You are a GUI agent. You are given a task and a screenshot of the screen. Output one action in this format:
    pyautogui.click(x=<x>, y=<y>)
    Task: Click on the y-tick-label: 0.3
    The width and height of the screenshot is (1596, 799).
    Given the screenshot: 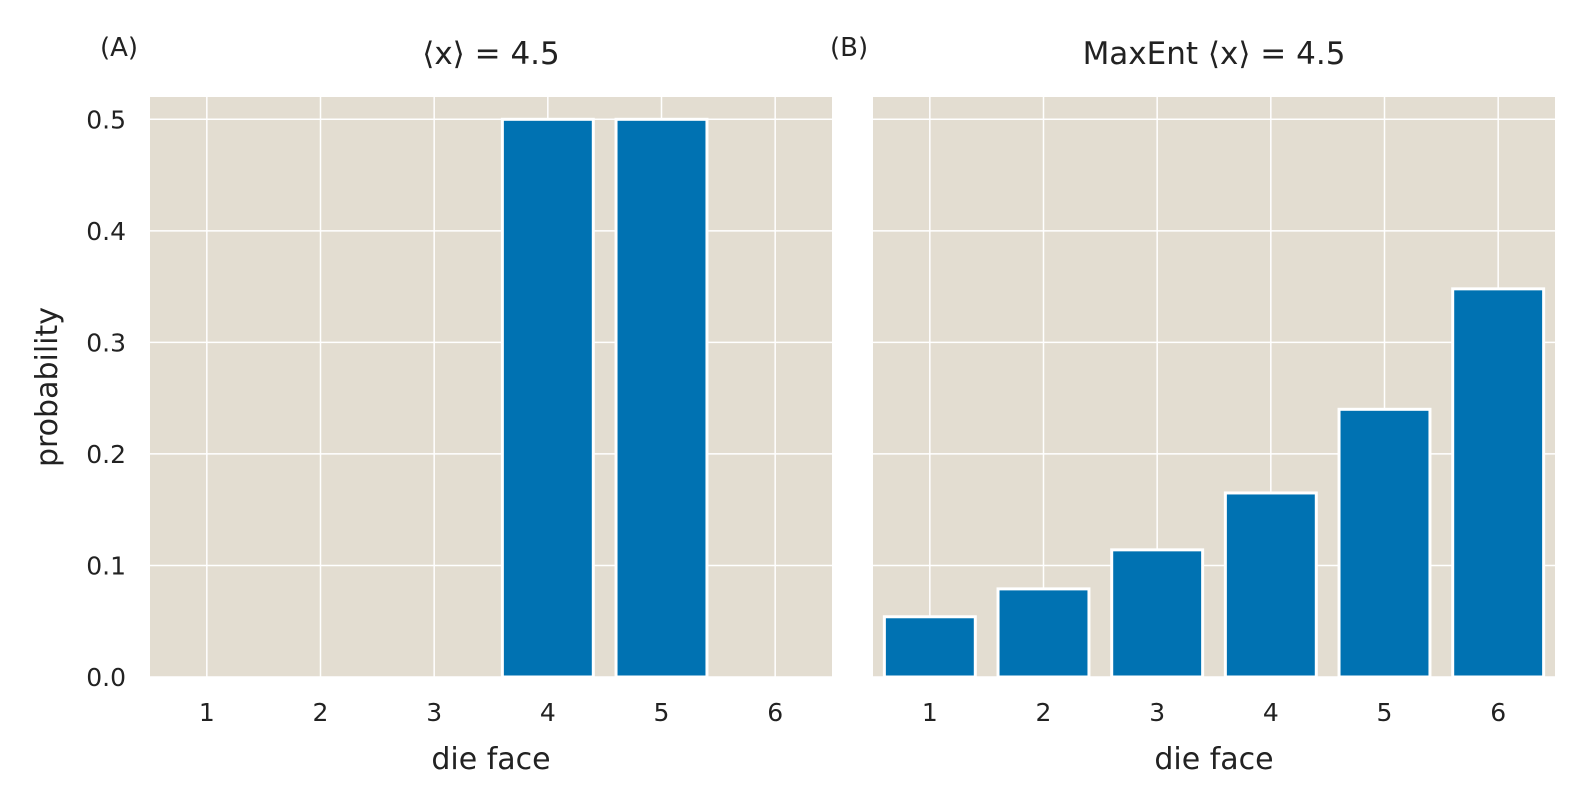 What is the action you would take?
    pyautogui.click(x=106, y=342)
    